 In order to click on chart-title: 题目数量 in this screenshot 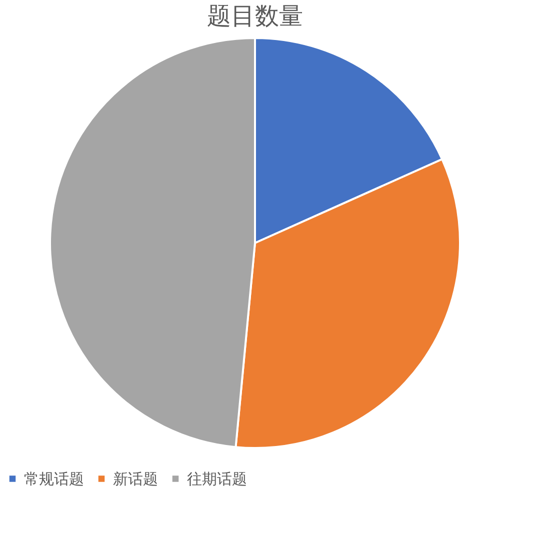, I will do `click(255, 16)`.